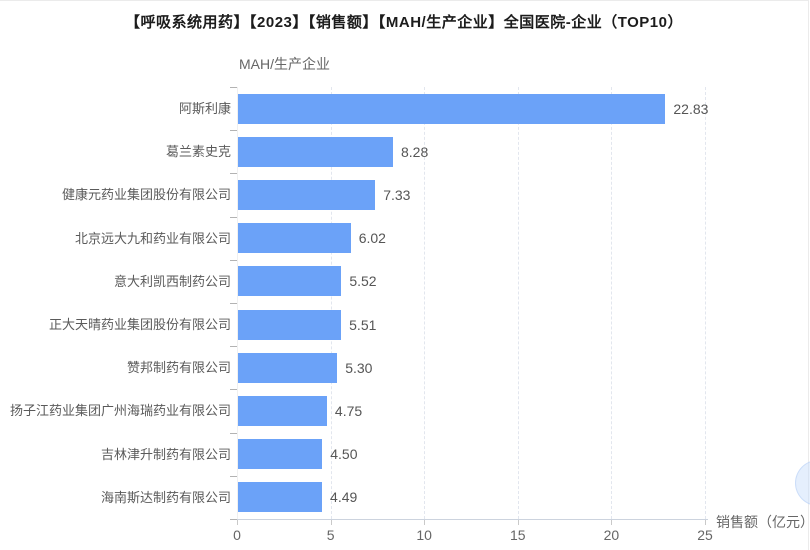 The image size is (810, 550). I want to click on x-axis-tick-label: 25, so click(705, 535).